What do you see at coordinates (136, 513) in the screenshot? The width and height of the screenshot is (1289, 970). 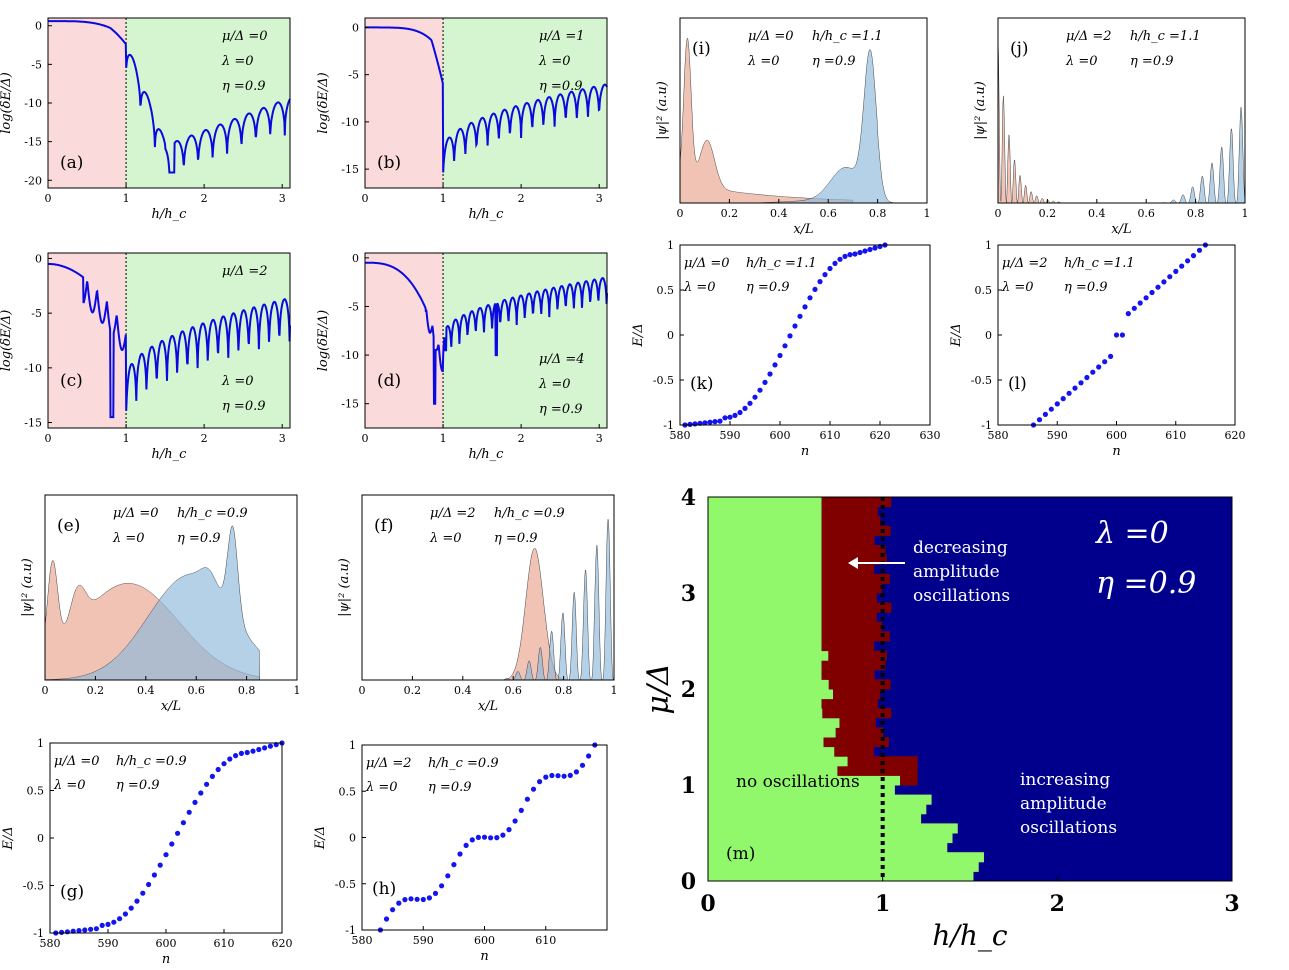 I see `panel-e-annotation: μ/Δ =0` at bounding box center [136, 513].